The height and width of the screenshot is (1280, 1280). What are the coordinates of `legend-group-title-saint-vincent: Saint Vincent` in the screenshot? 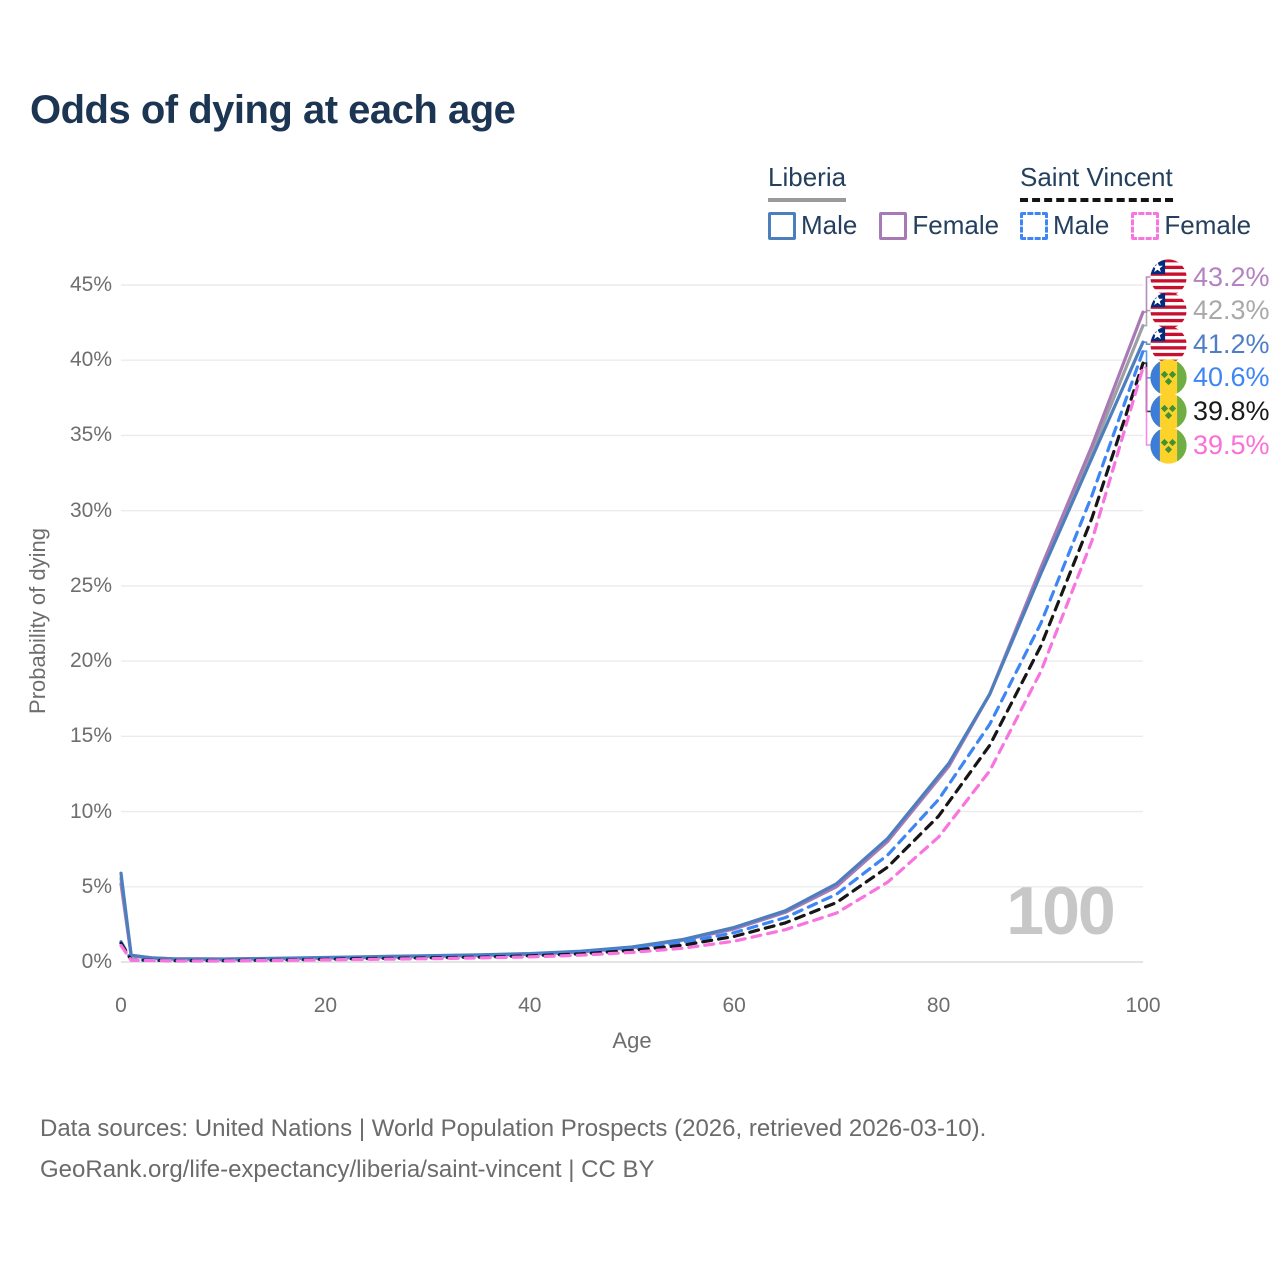 It's located at (1096, 182).